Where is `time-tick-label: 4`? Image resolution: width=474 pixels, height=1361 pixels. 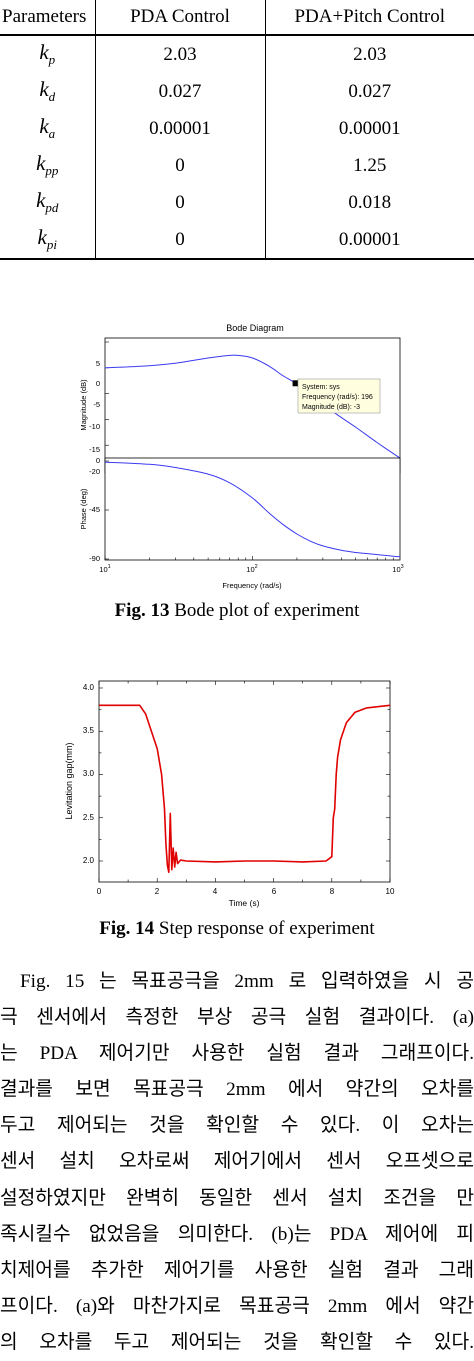 time-tick-label: 4 is located at coordinates (215, 891).